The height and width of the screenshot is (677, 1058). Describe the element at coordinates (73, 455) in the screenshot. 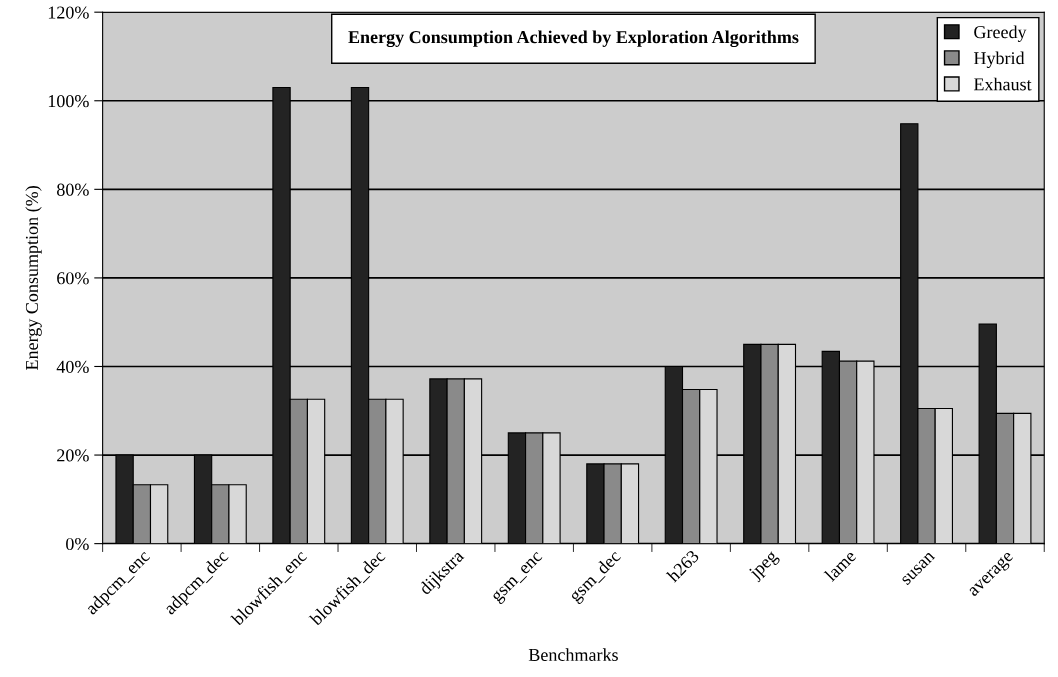

I see `y-tick-label: 20%` at that location.